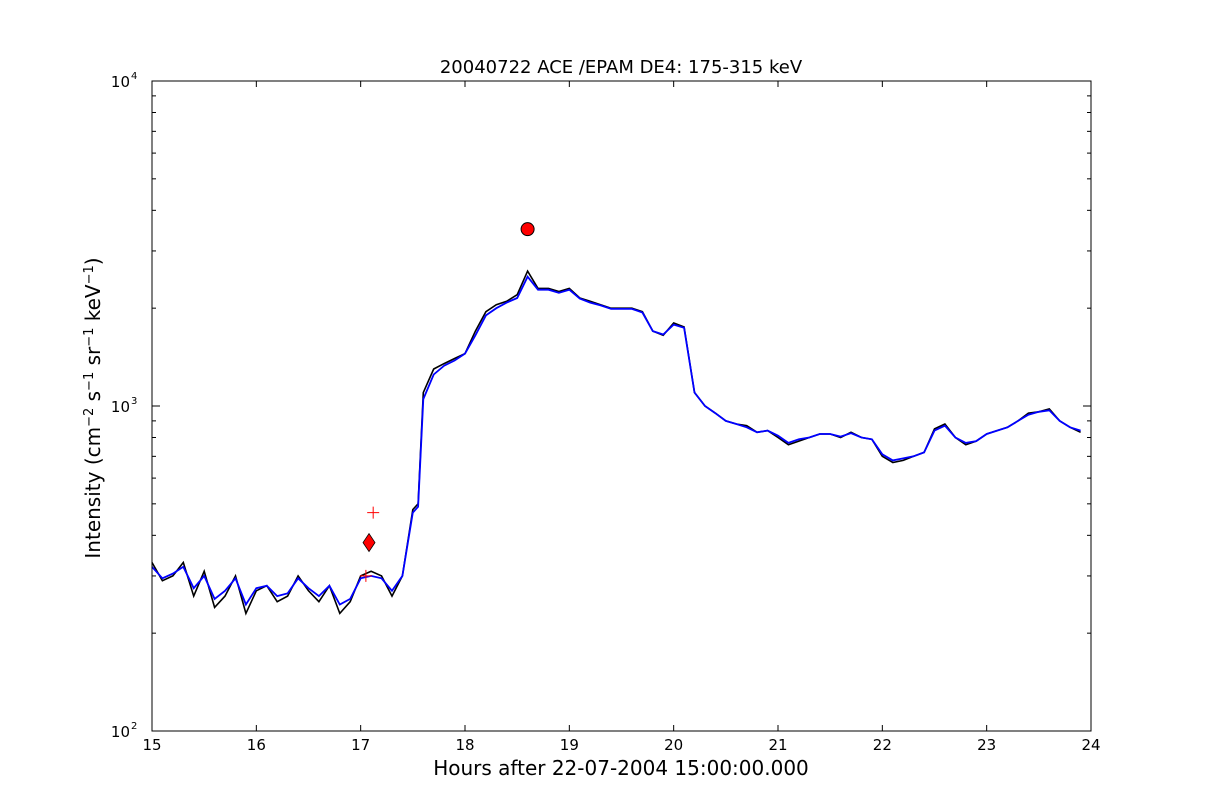 Image resolution: width=1212 pixels, height=812 pixels. What do you see at coordinates (621, 768) in the screenshot?
I see `x-axis-label: Hours after 22-07-2004 15:00:00.000` at bounding box center [621, 768].